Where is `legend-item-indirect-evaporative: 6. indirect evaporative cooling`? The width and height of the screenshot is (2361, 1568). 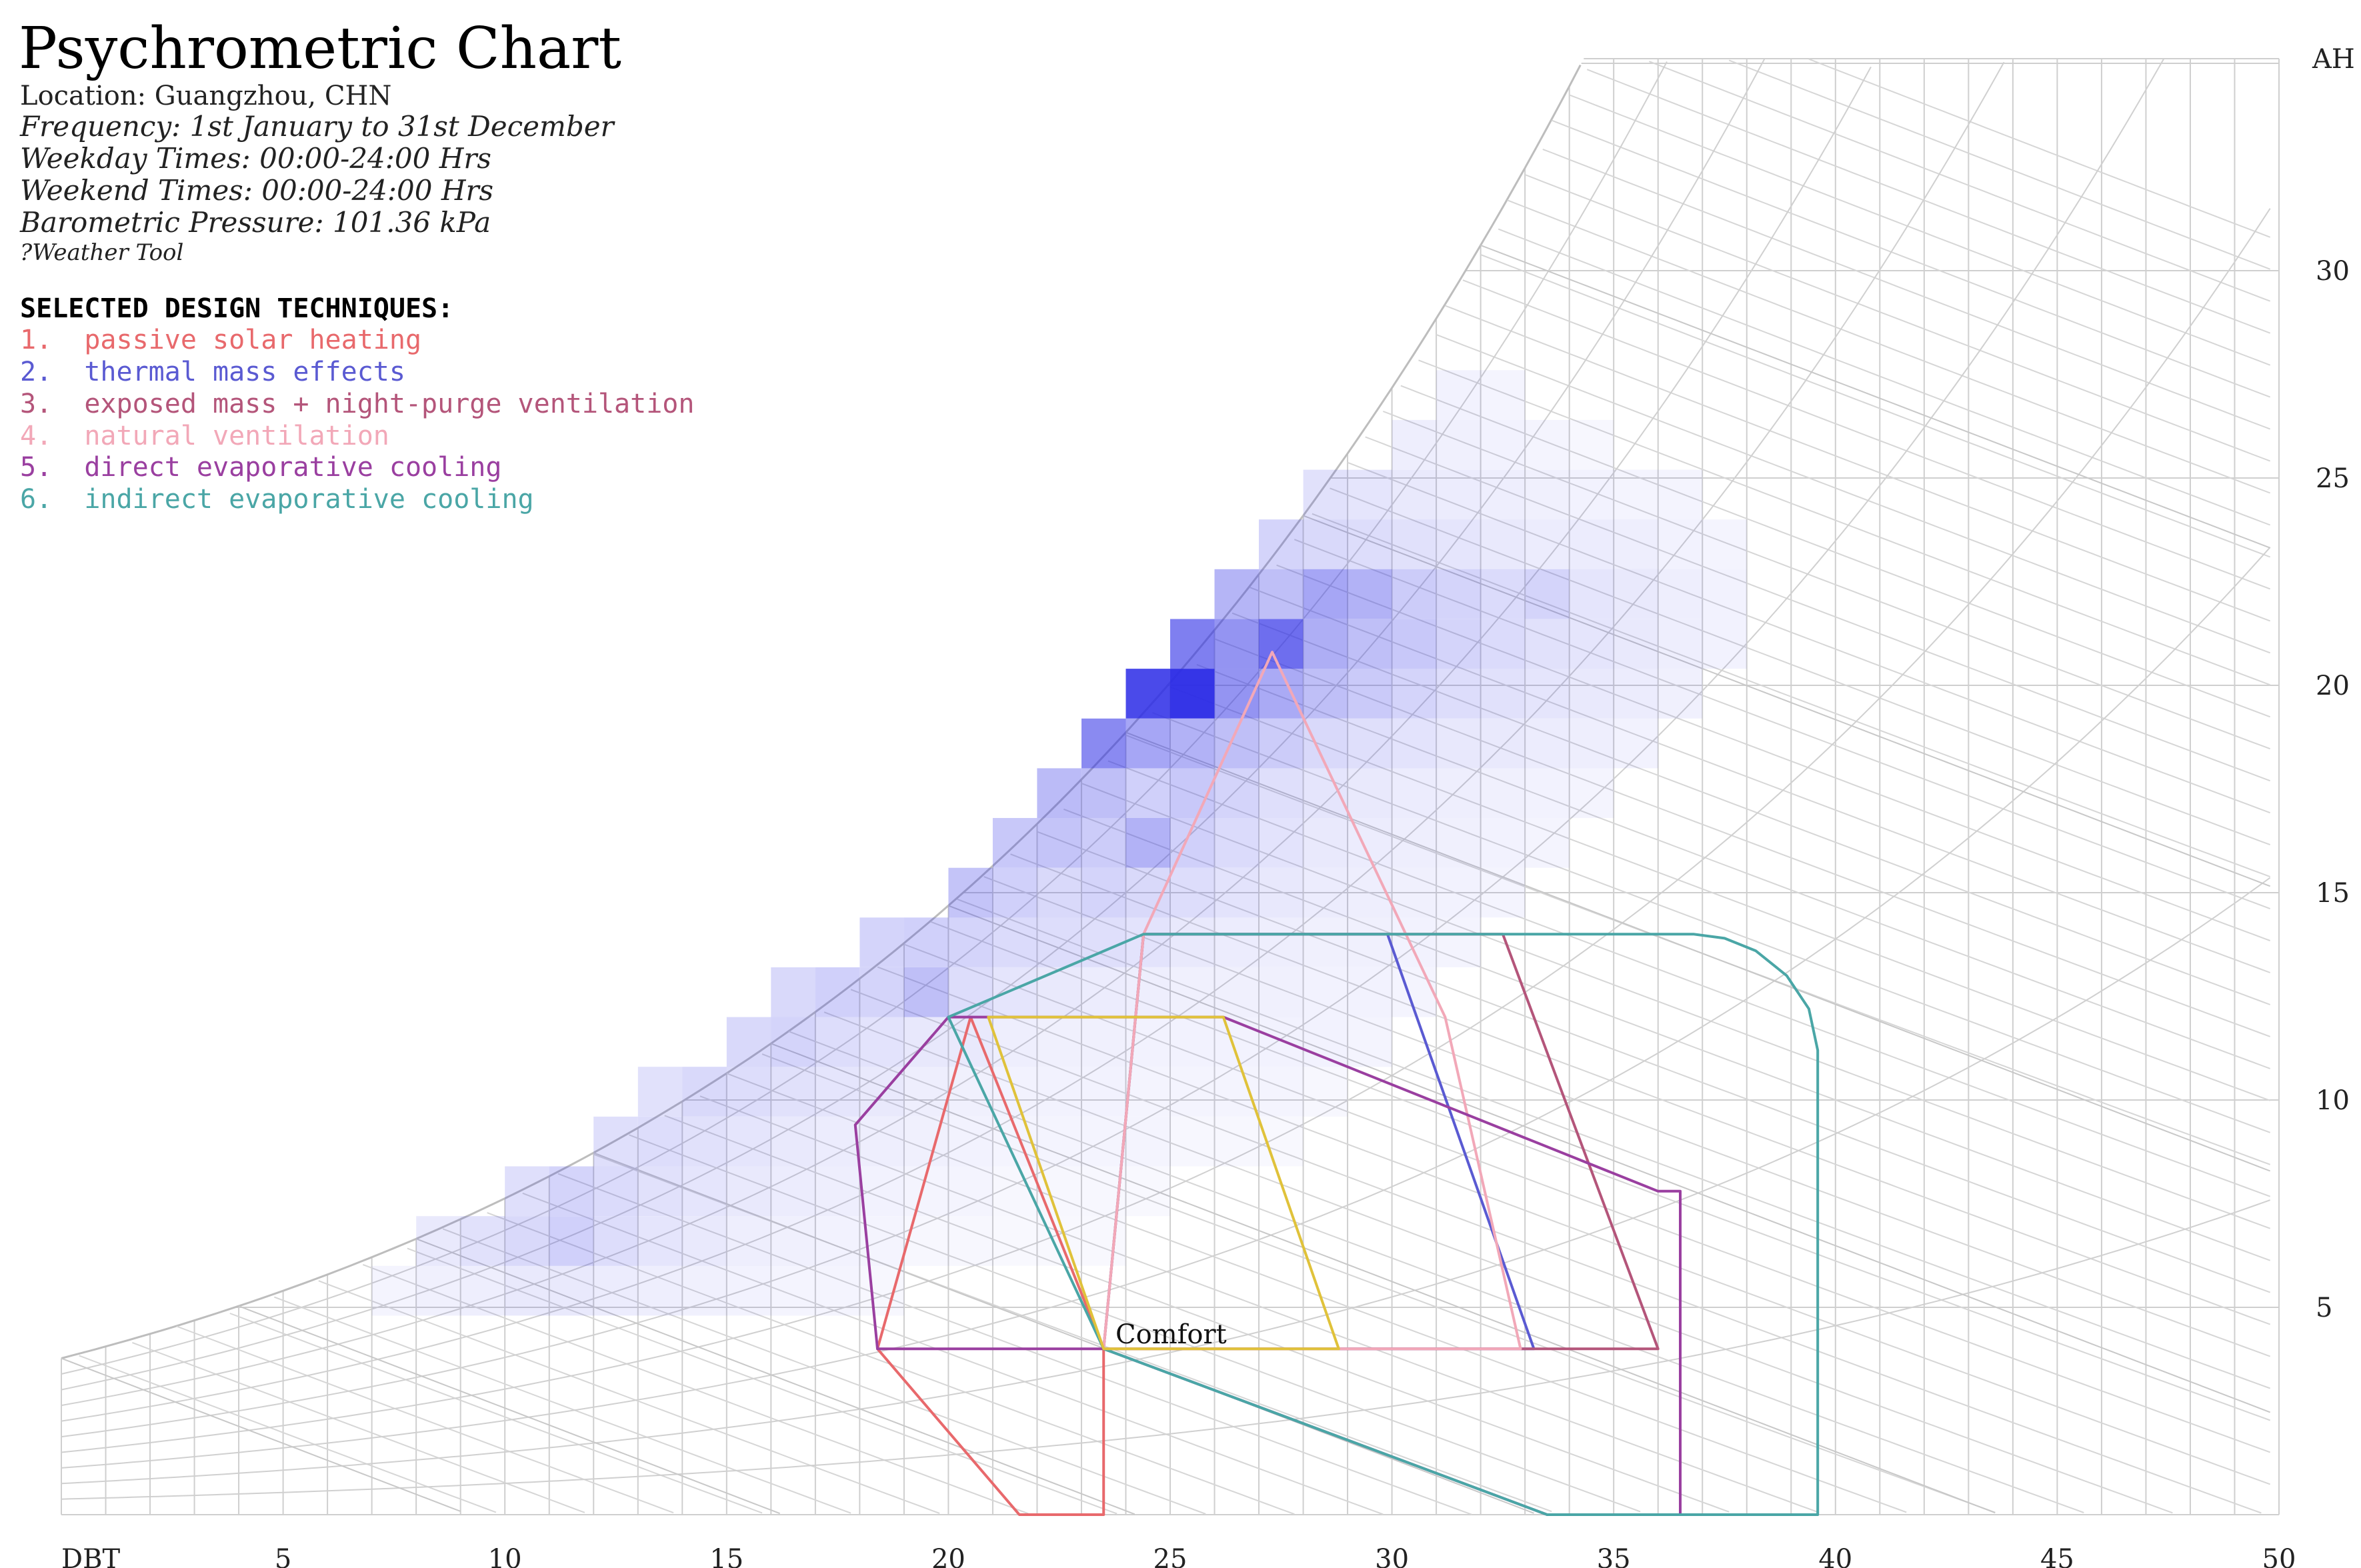
legend-item-indirect-evaporative: 6. indirect evaporative cooling is located at coordinates (277, 499).